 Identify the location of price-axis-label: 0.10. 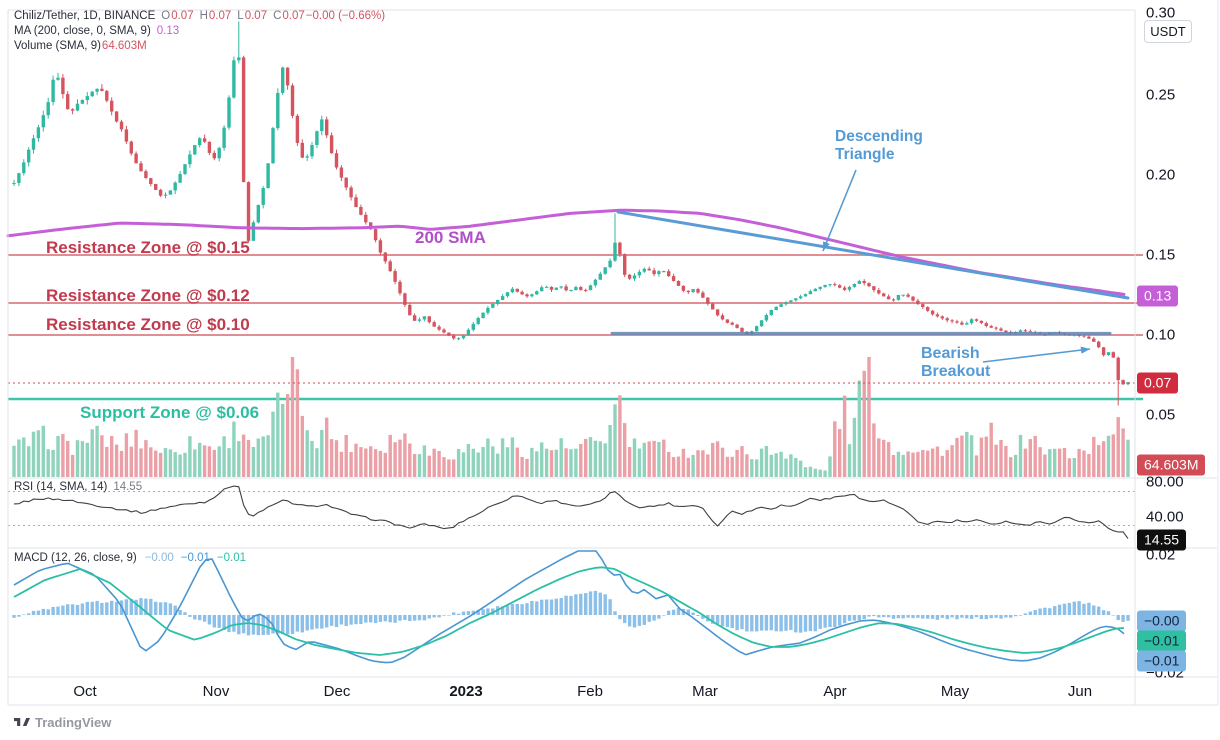
(1161, 335).